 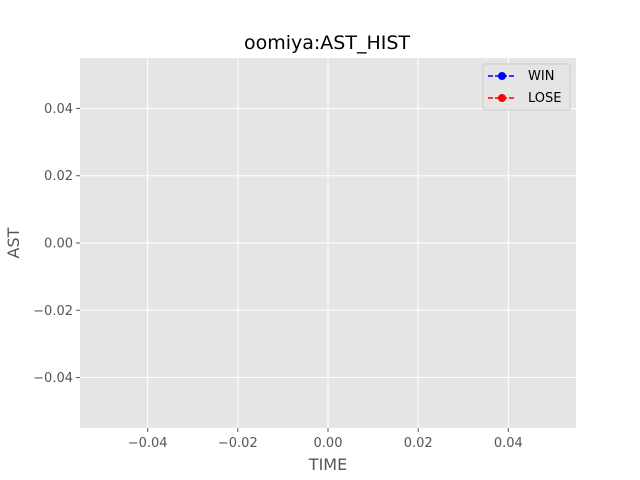 What do you see at coordinates (524, 98) in the screenshot?
I see `legend-entry-lose: LOSE` at bounding box center [524, 98].